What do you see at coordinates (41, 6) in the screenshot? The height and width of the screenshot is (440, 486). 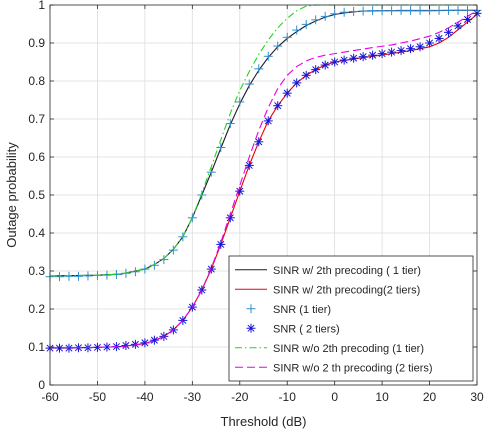 I see `y-tick-label: 1` at bounding box center [41, 6].